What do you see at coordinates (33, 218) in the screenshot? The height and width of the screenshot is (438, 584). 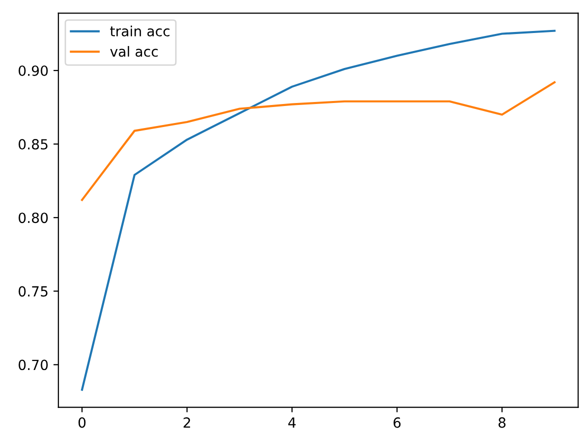 I see `y-tick-label: 0.80` at bounding box center [33, 218].